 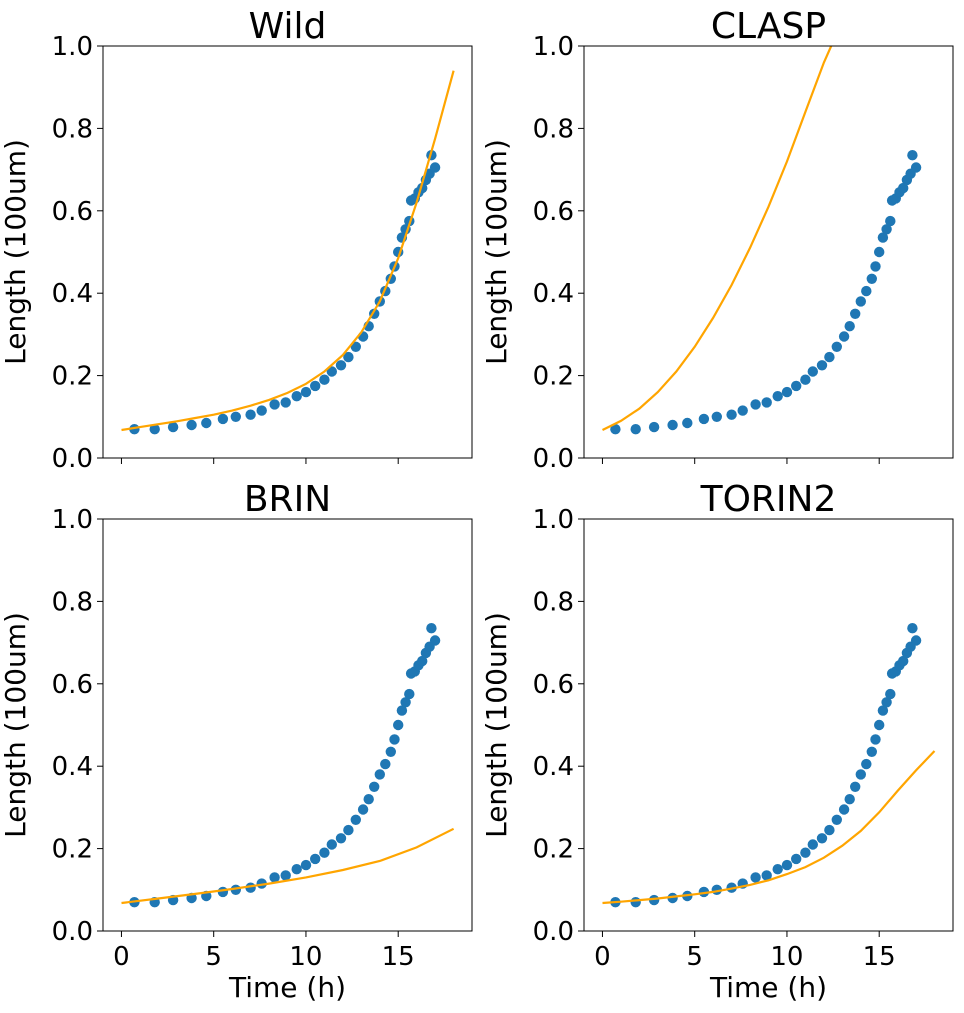 I want to click on x-tick-label: 5, so click(x=213, y=957).